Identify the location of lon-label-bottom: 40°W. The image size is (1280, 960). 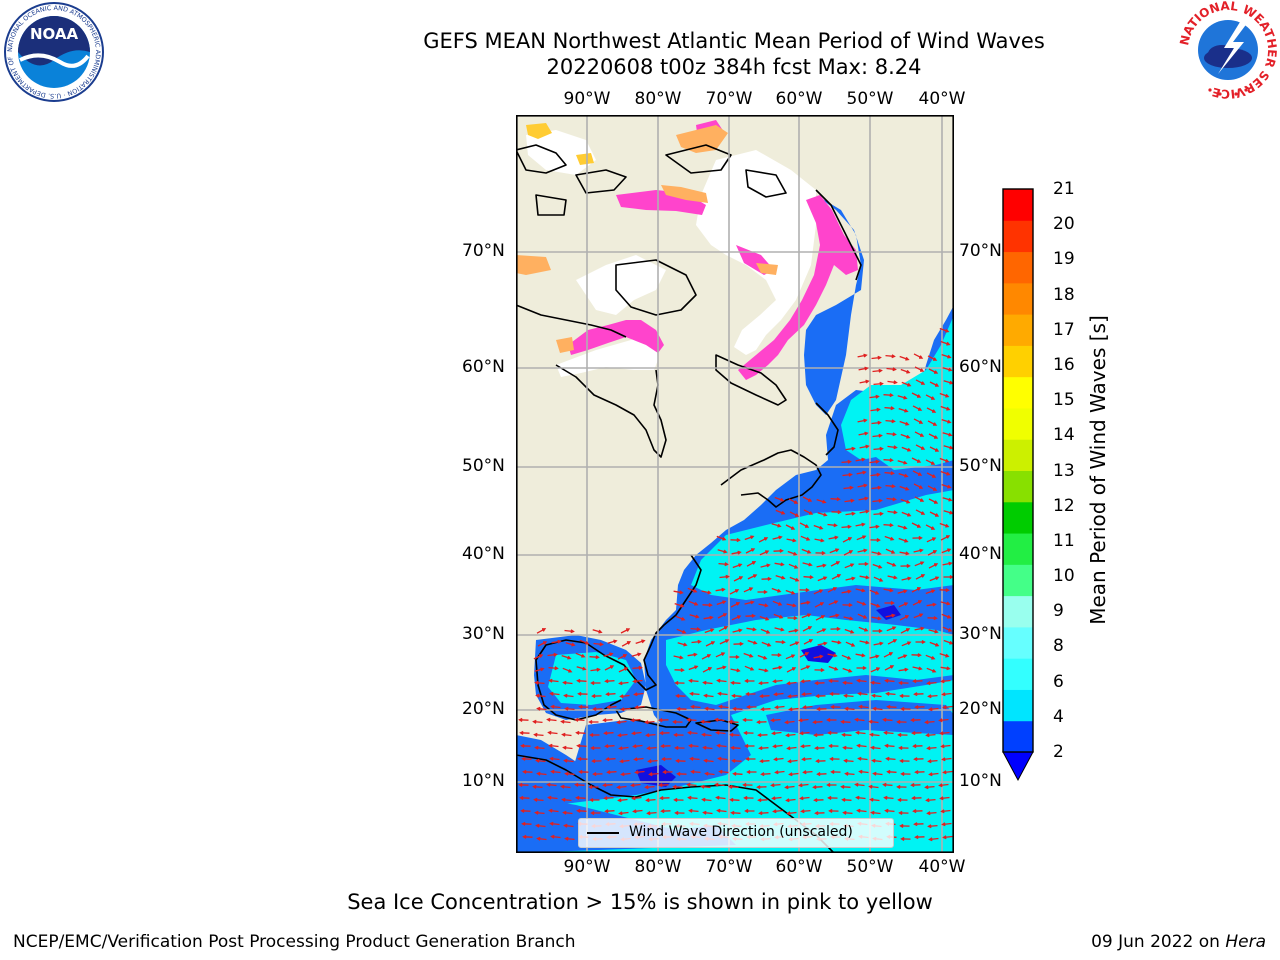
(942, 867).